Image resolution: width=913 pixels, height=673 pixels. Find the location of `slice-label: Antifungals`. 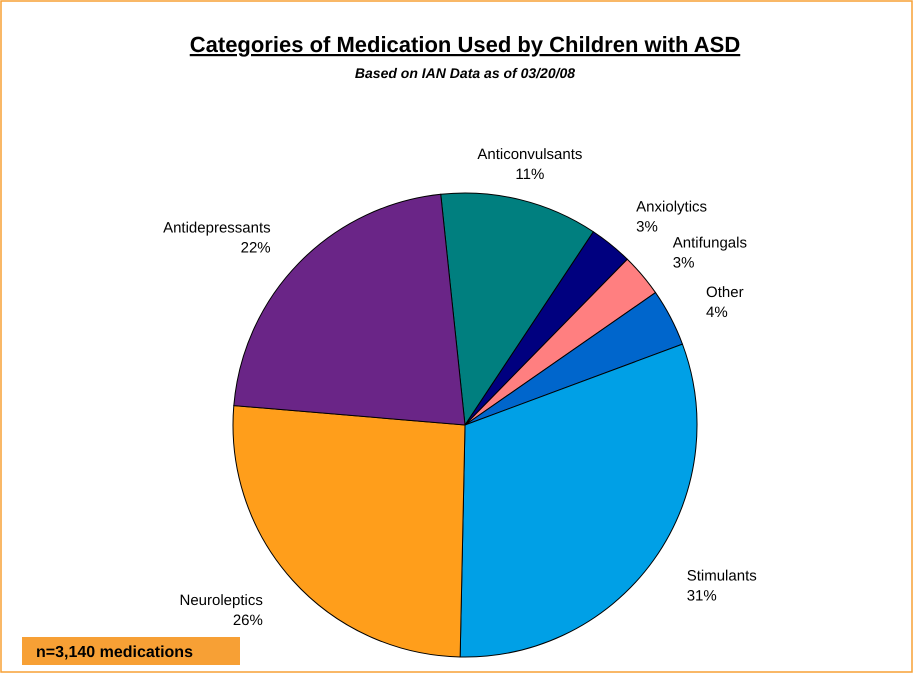

slice-label: Antifungals is located at coordinates (709, 243).